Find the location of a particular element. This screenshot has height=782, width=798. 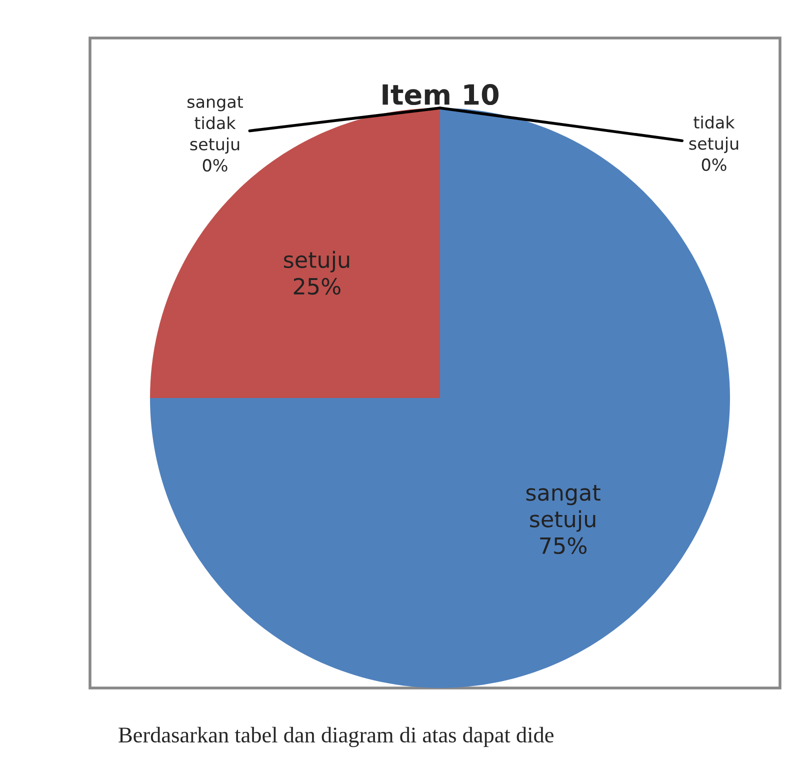

text: Berdasarkan tabel dan diagram di atas dapat dide is located at coordinates (336, 737).